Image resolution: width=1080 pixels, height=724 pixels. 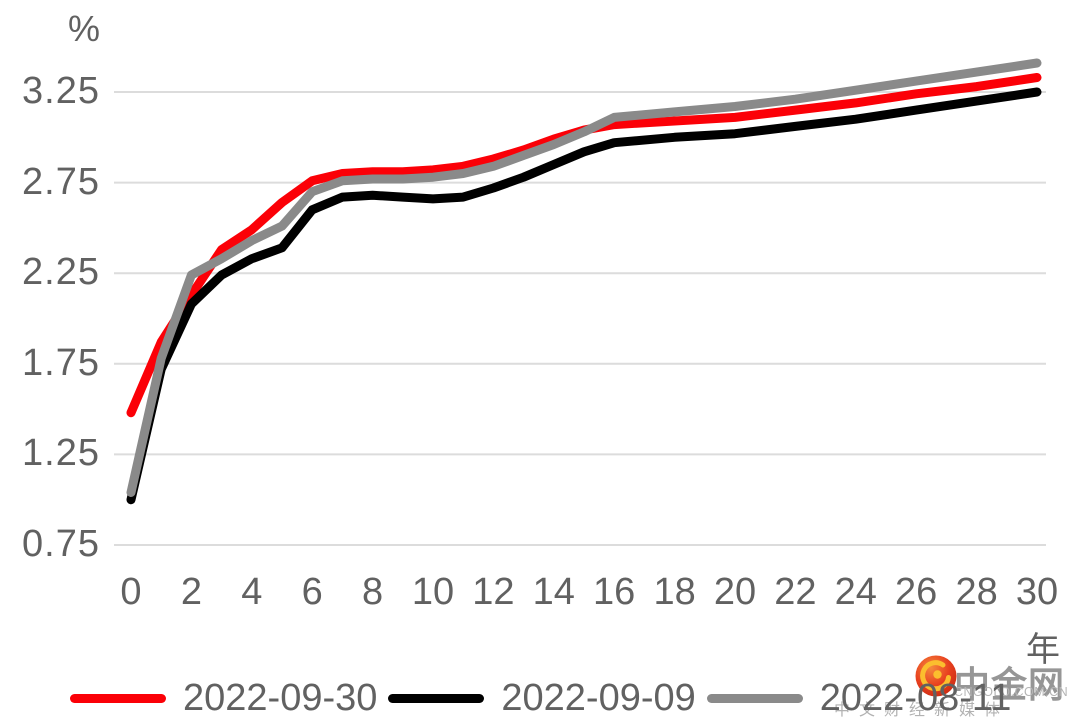 I want to click on legend-item-2022-09-30: 2022-09-30, so click(x=229, y=698).